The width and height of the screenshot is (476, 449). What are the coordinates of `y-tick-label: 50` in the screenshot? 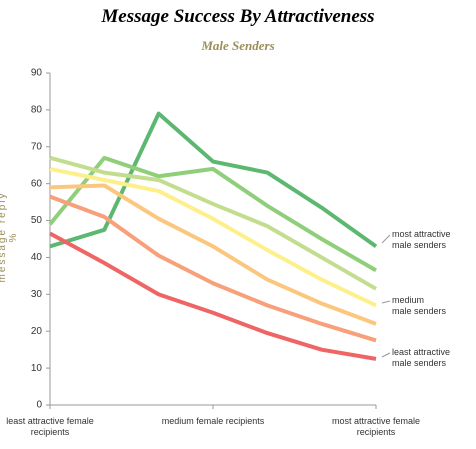 It's located at (37, 220).